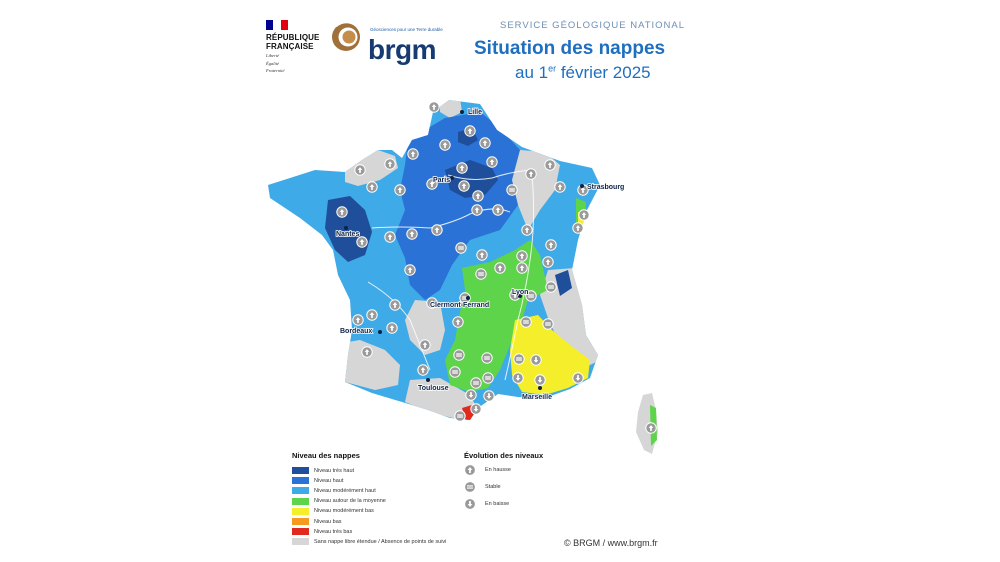 This screenshot has height=562, width=1000. Describe the element at coordinates (482, 487) in the screenshot. I see `legend-evolution-item: Stable` at that location.